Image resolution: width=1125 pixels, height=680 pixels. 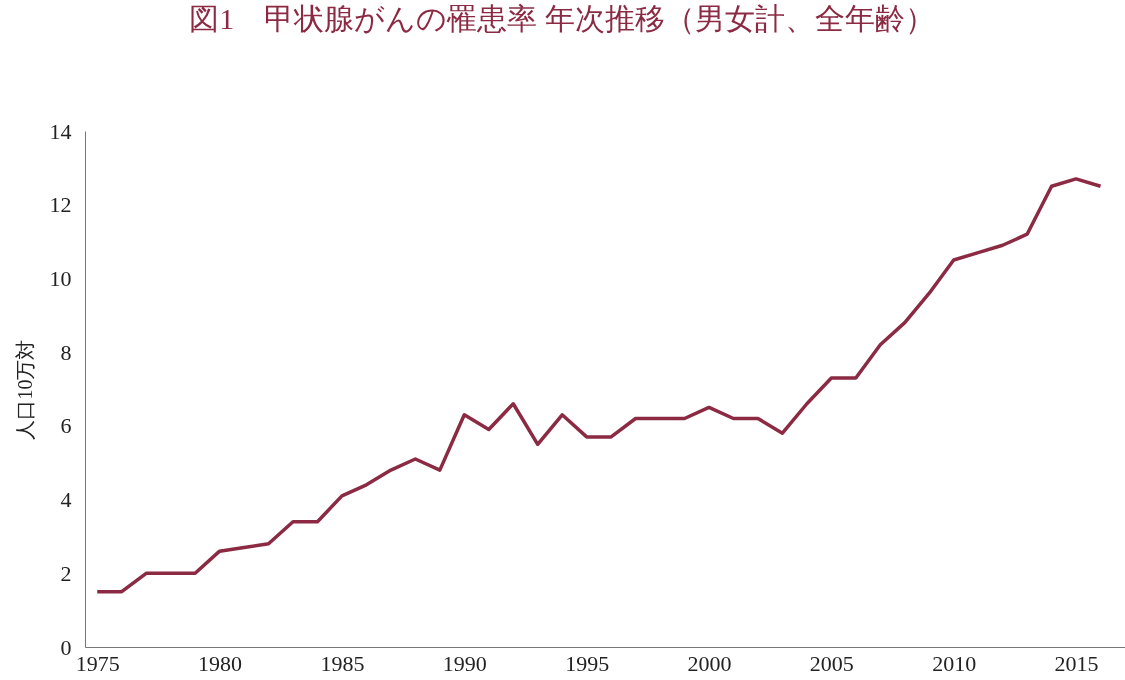 What do you see at coordinates (1076, 663) in the screenshot?
I see `x-tick-label: 2015` at bounding box center [1076, 663].